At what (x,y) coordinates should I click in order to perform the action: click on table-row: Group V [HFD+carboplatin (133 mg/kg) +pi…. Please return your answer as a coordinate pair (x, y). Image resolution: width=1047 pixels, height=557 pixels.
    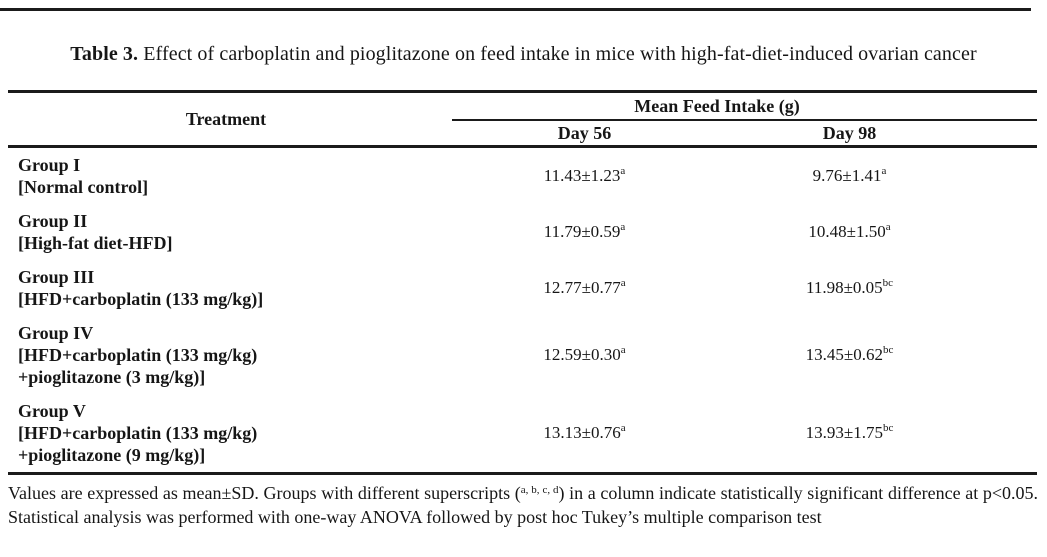
    Looking at the image, I should click on (518, 433).